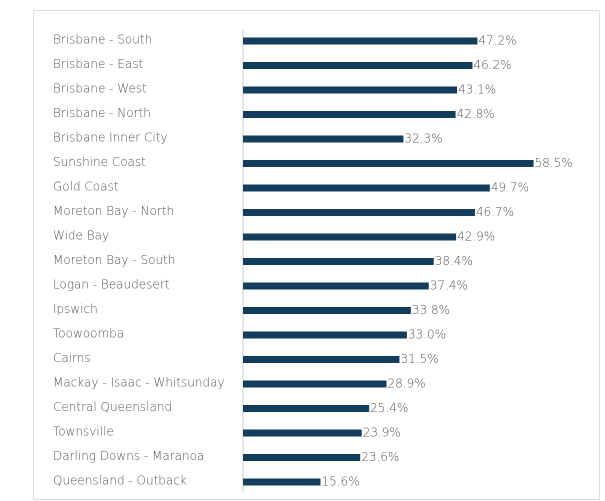 This screenshot has height=501, width=605. Describe the element at coordinates (86, 187) in the screenshot. I see `category-label: Gold Coast` at that location.